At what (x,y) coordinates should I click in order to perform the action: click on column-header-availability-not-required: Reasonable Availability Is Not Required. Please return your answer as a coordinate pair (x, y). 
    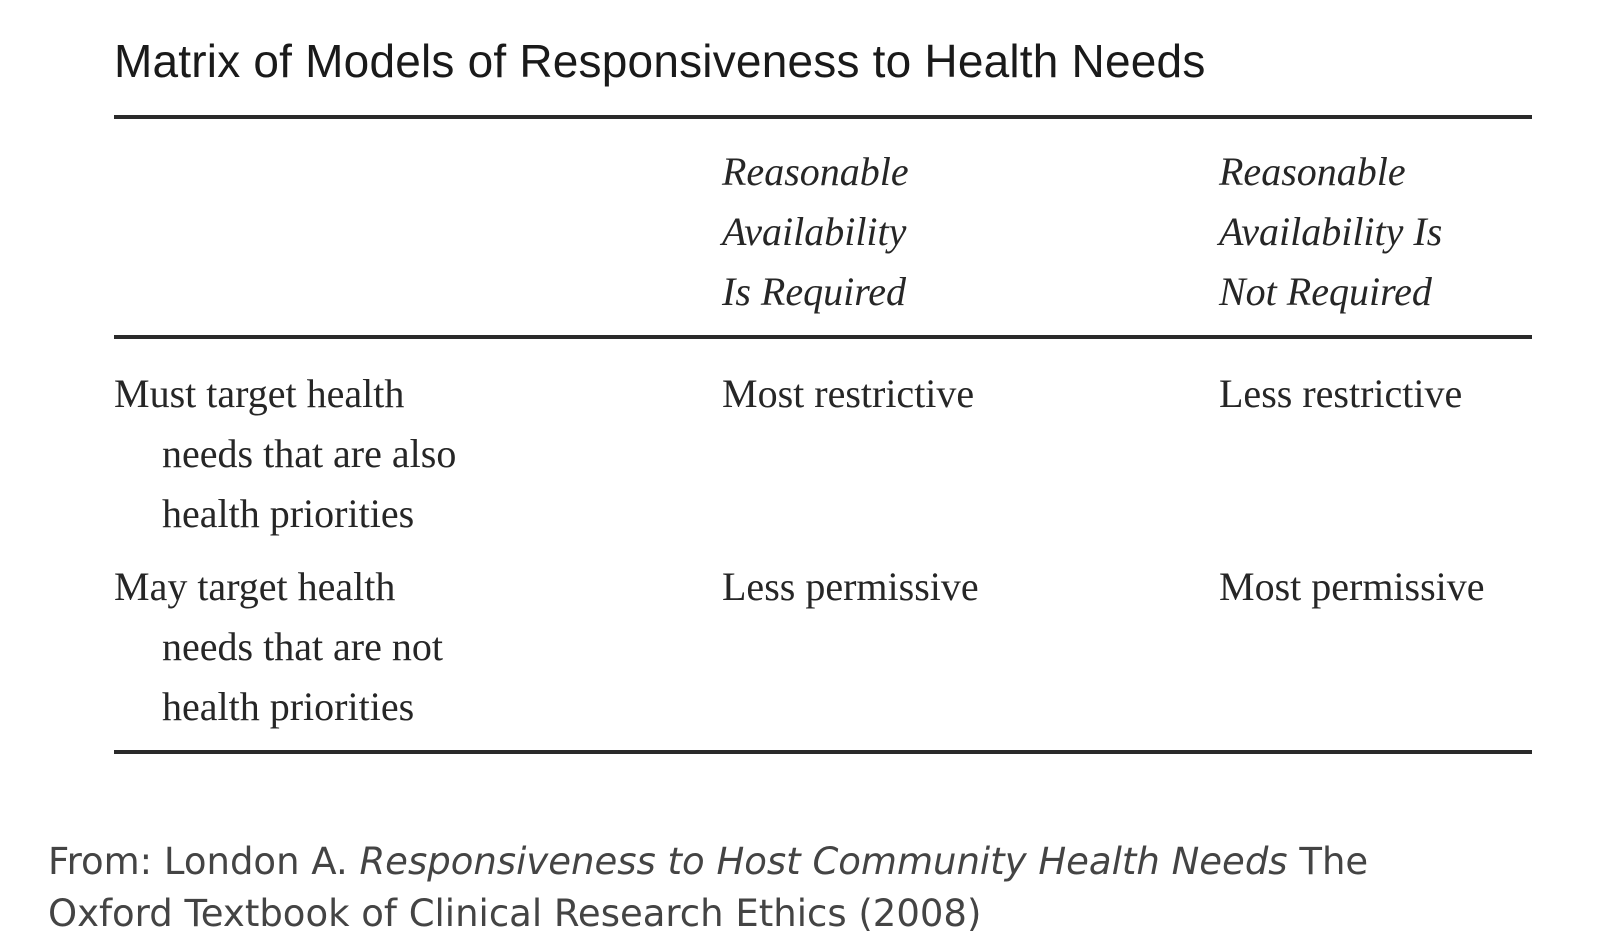
    Looking at the image, I should click on (1330, 232).